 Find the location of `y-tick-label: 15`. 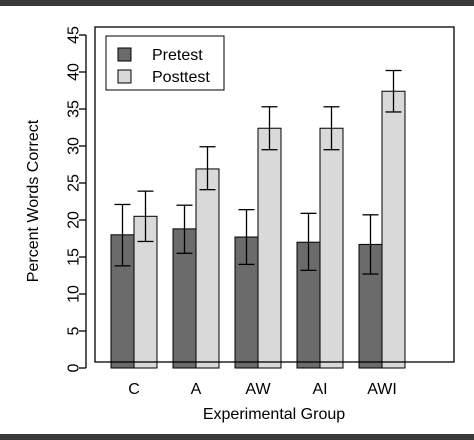

y-tick-label: 15 is located at coordinates (74, 257).